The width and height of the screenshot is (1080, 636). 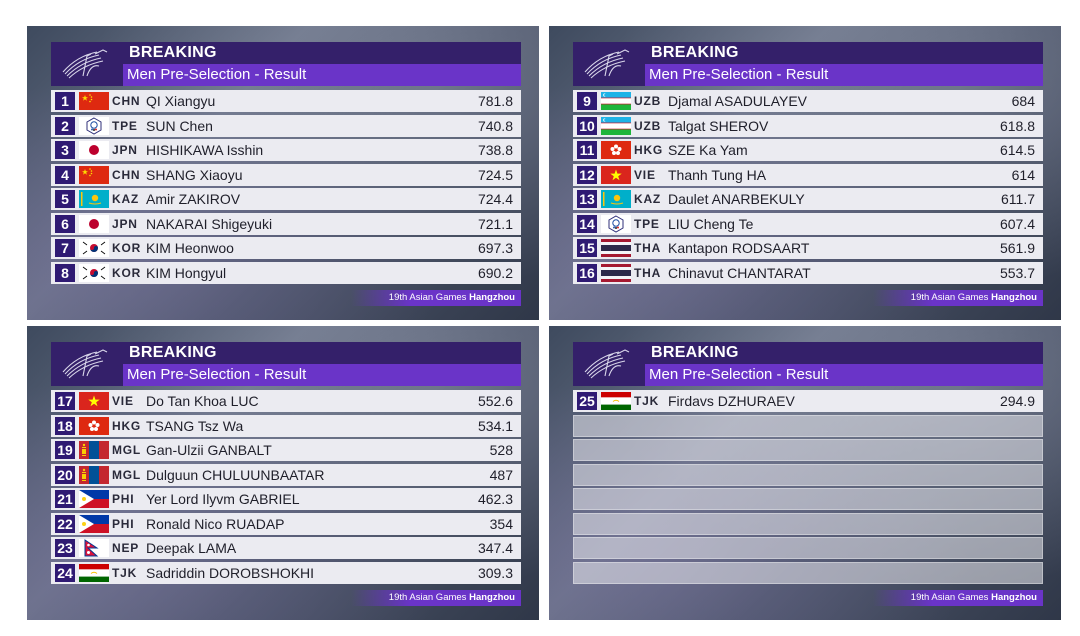 I want to click on result-row: 10 UZB Talgat SHEROV 618.8, so click(x=808, y=125).